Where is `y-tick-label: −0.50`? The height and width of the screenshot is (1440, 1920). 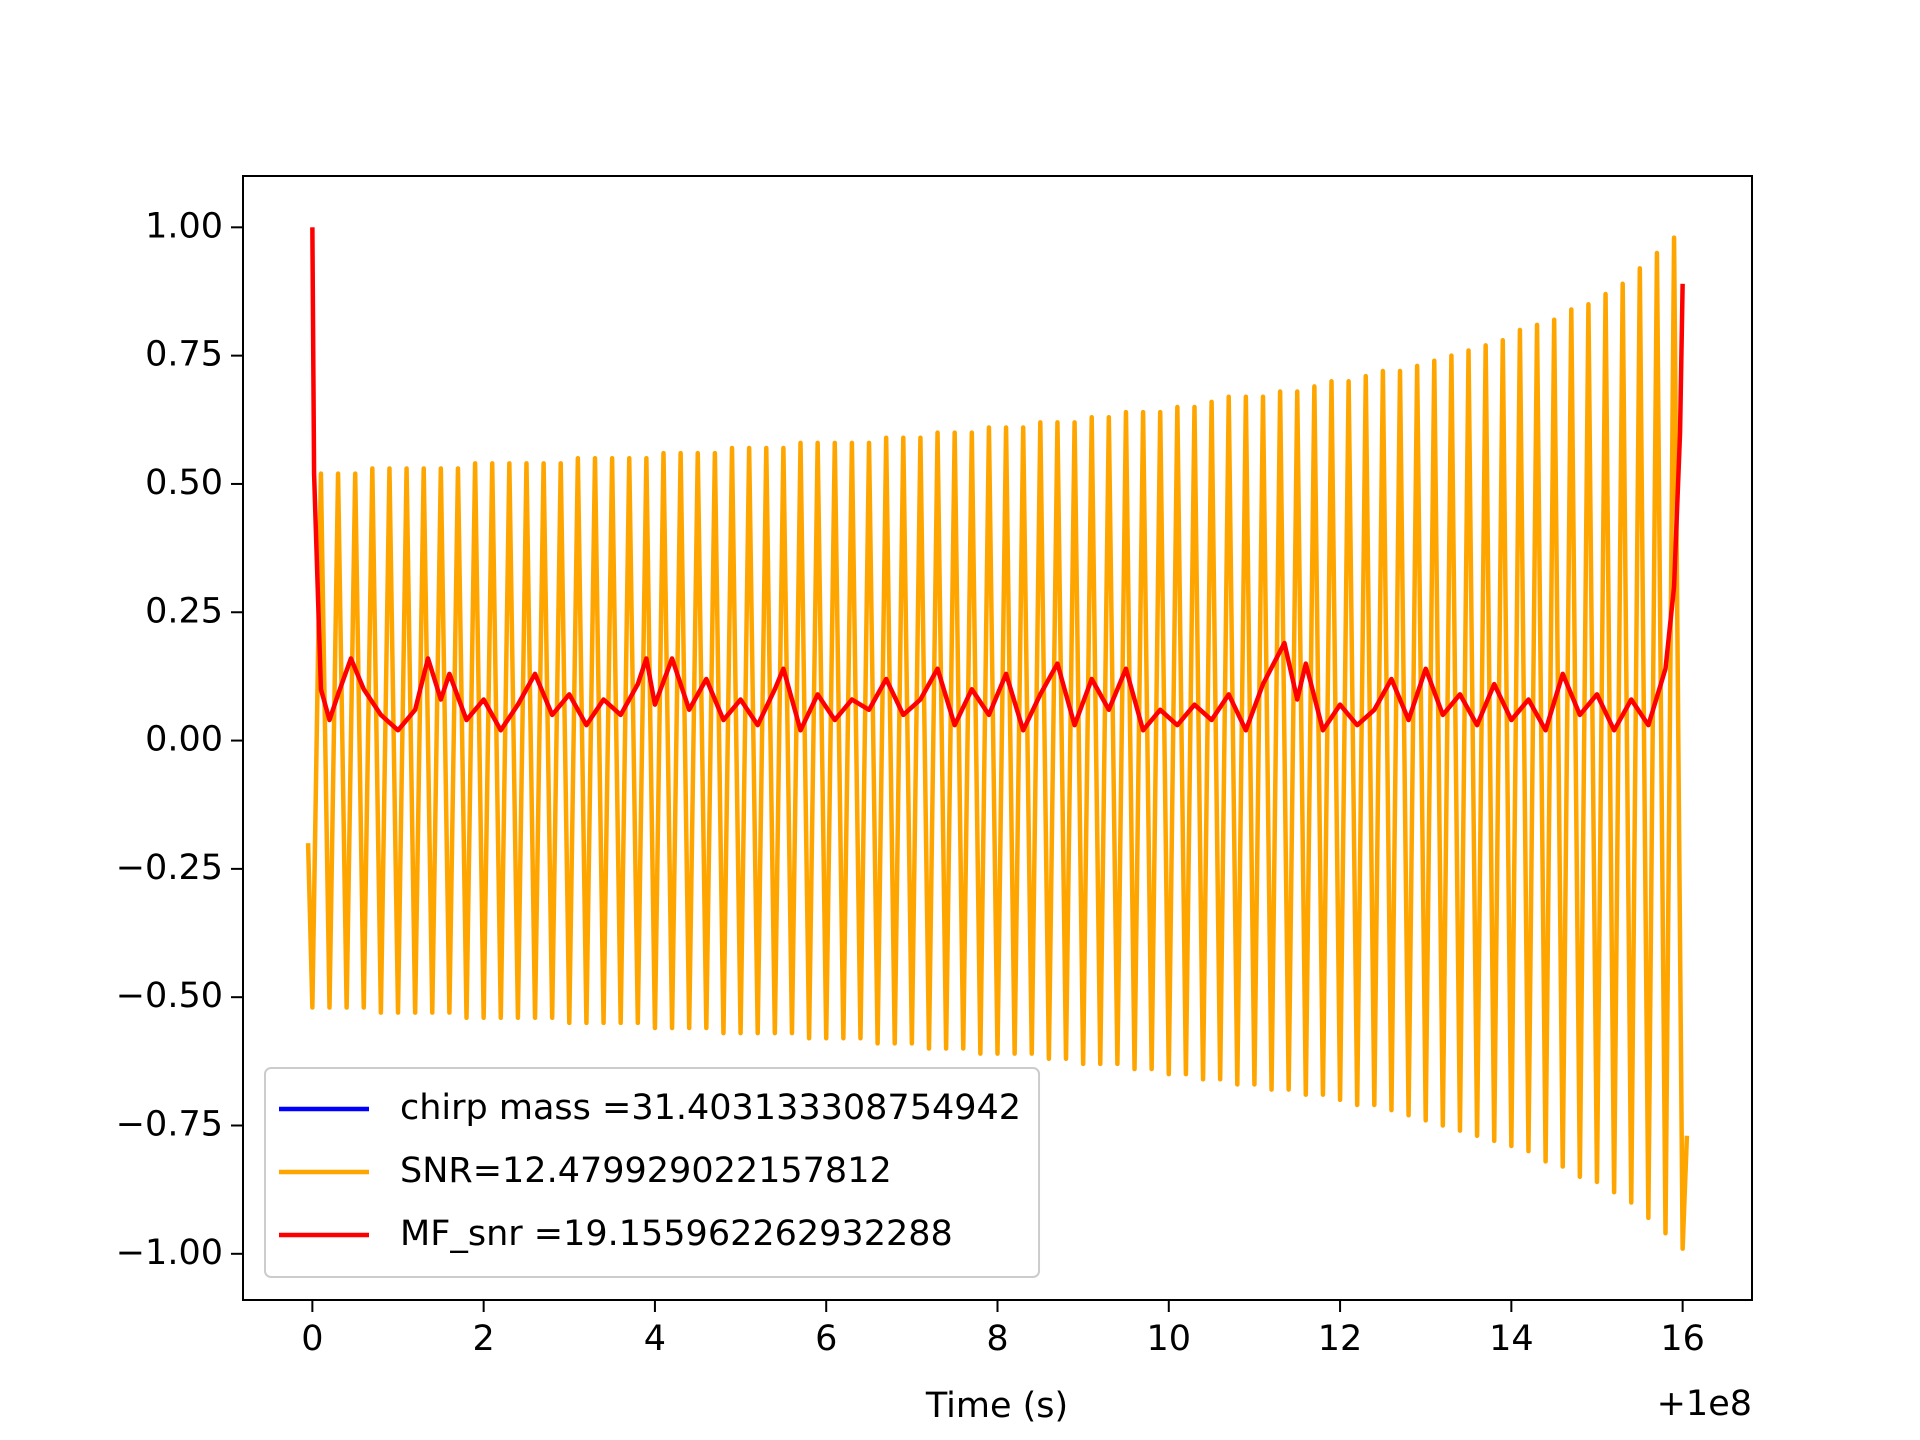 y-tick-label: −0.50 is located at coordinates (169, 996).